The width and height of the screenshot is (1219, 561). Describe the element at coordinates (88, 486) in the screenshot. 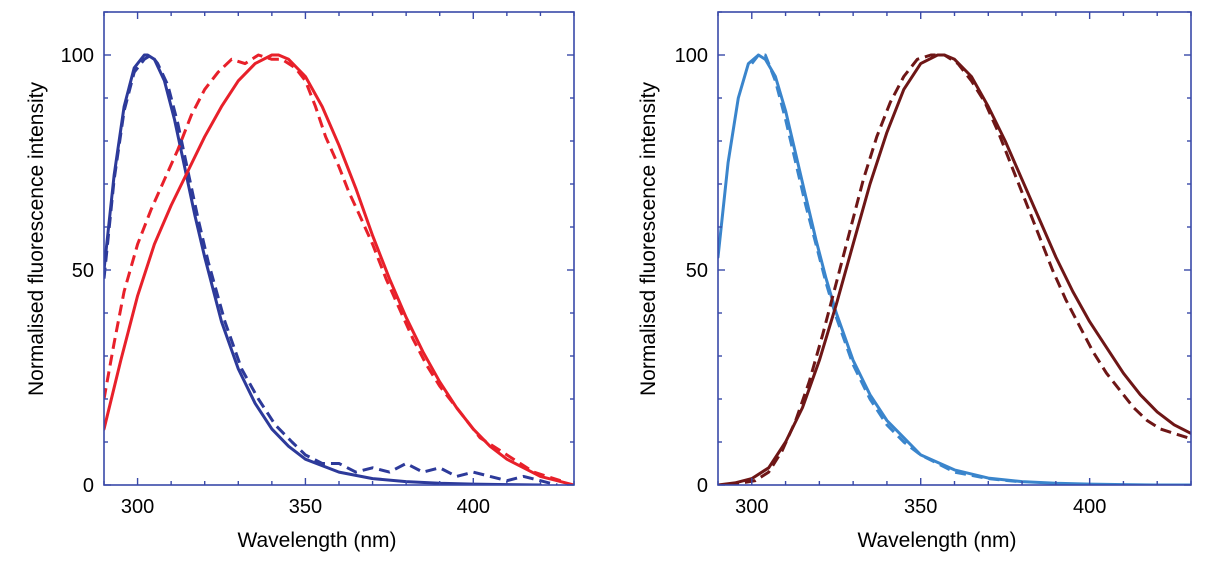

I see `left-y-tick-label-0: 0` at that location.